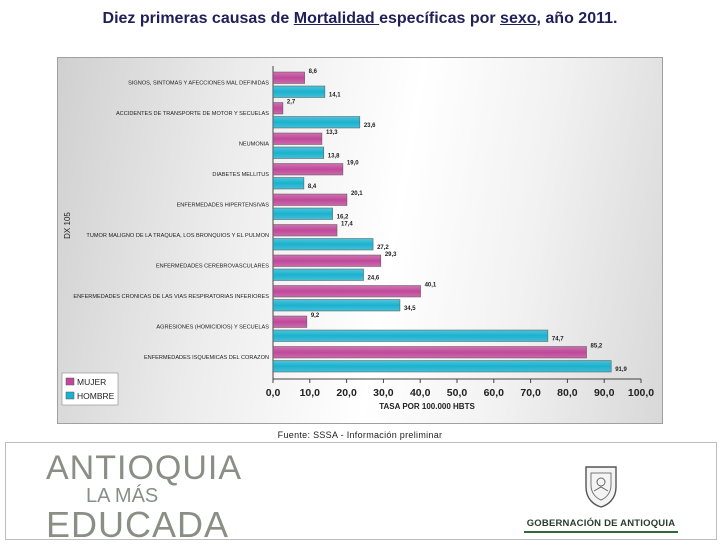 The width and height of the screenshot is (720, 545). Describe the element at coordinates (383, 393) in the screenshot. I see `x-tick-label: 30,0` at that location.